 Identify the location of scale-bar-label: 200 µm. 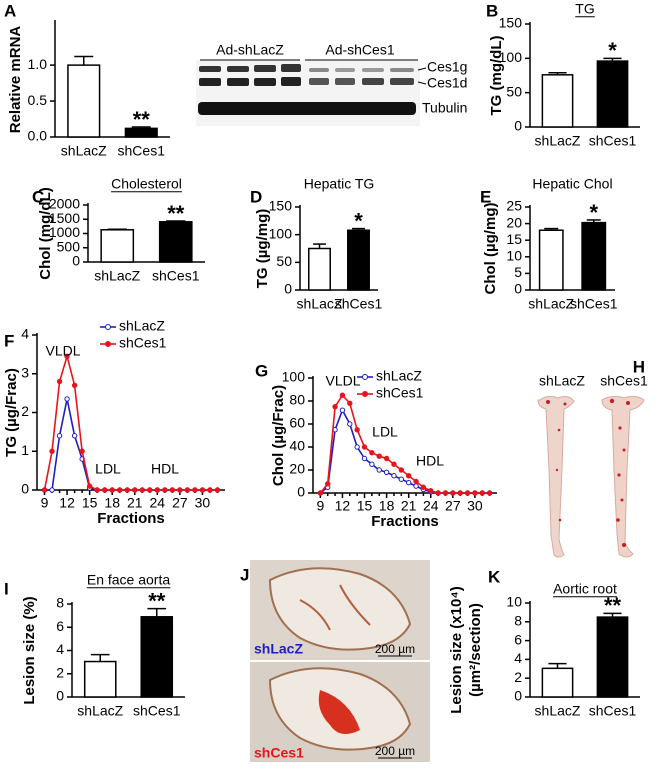
(395, 649).